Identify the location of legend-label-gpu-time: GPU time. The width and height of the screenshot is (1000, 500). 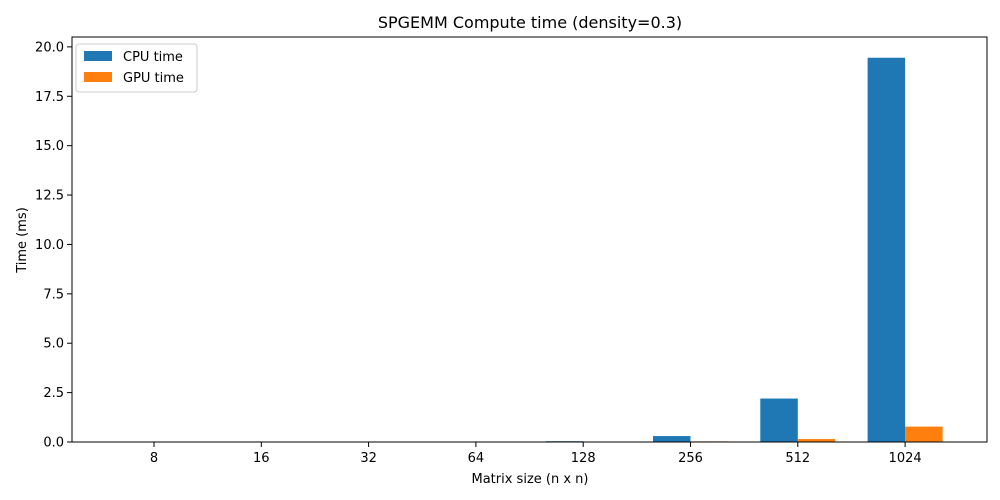
(153, 78).